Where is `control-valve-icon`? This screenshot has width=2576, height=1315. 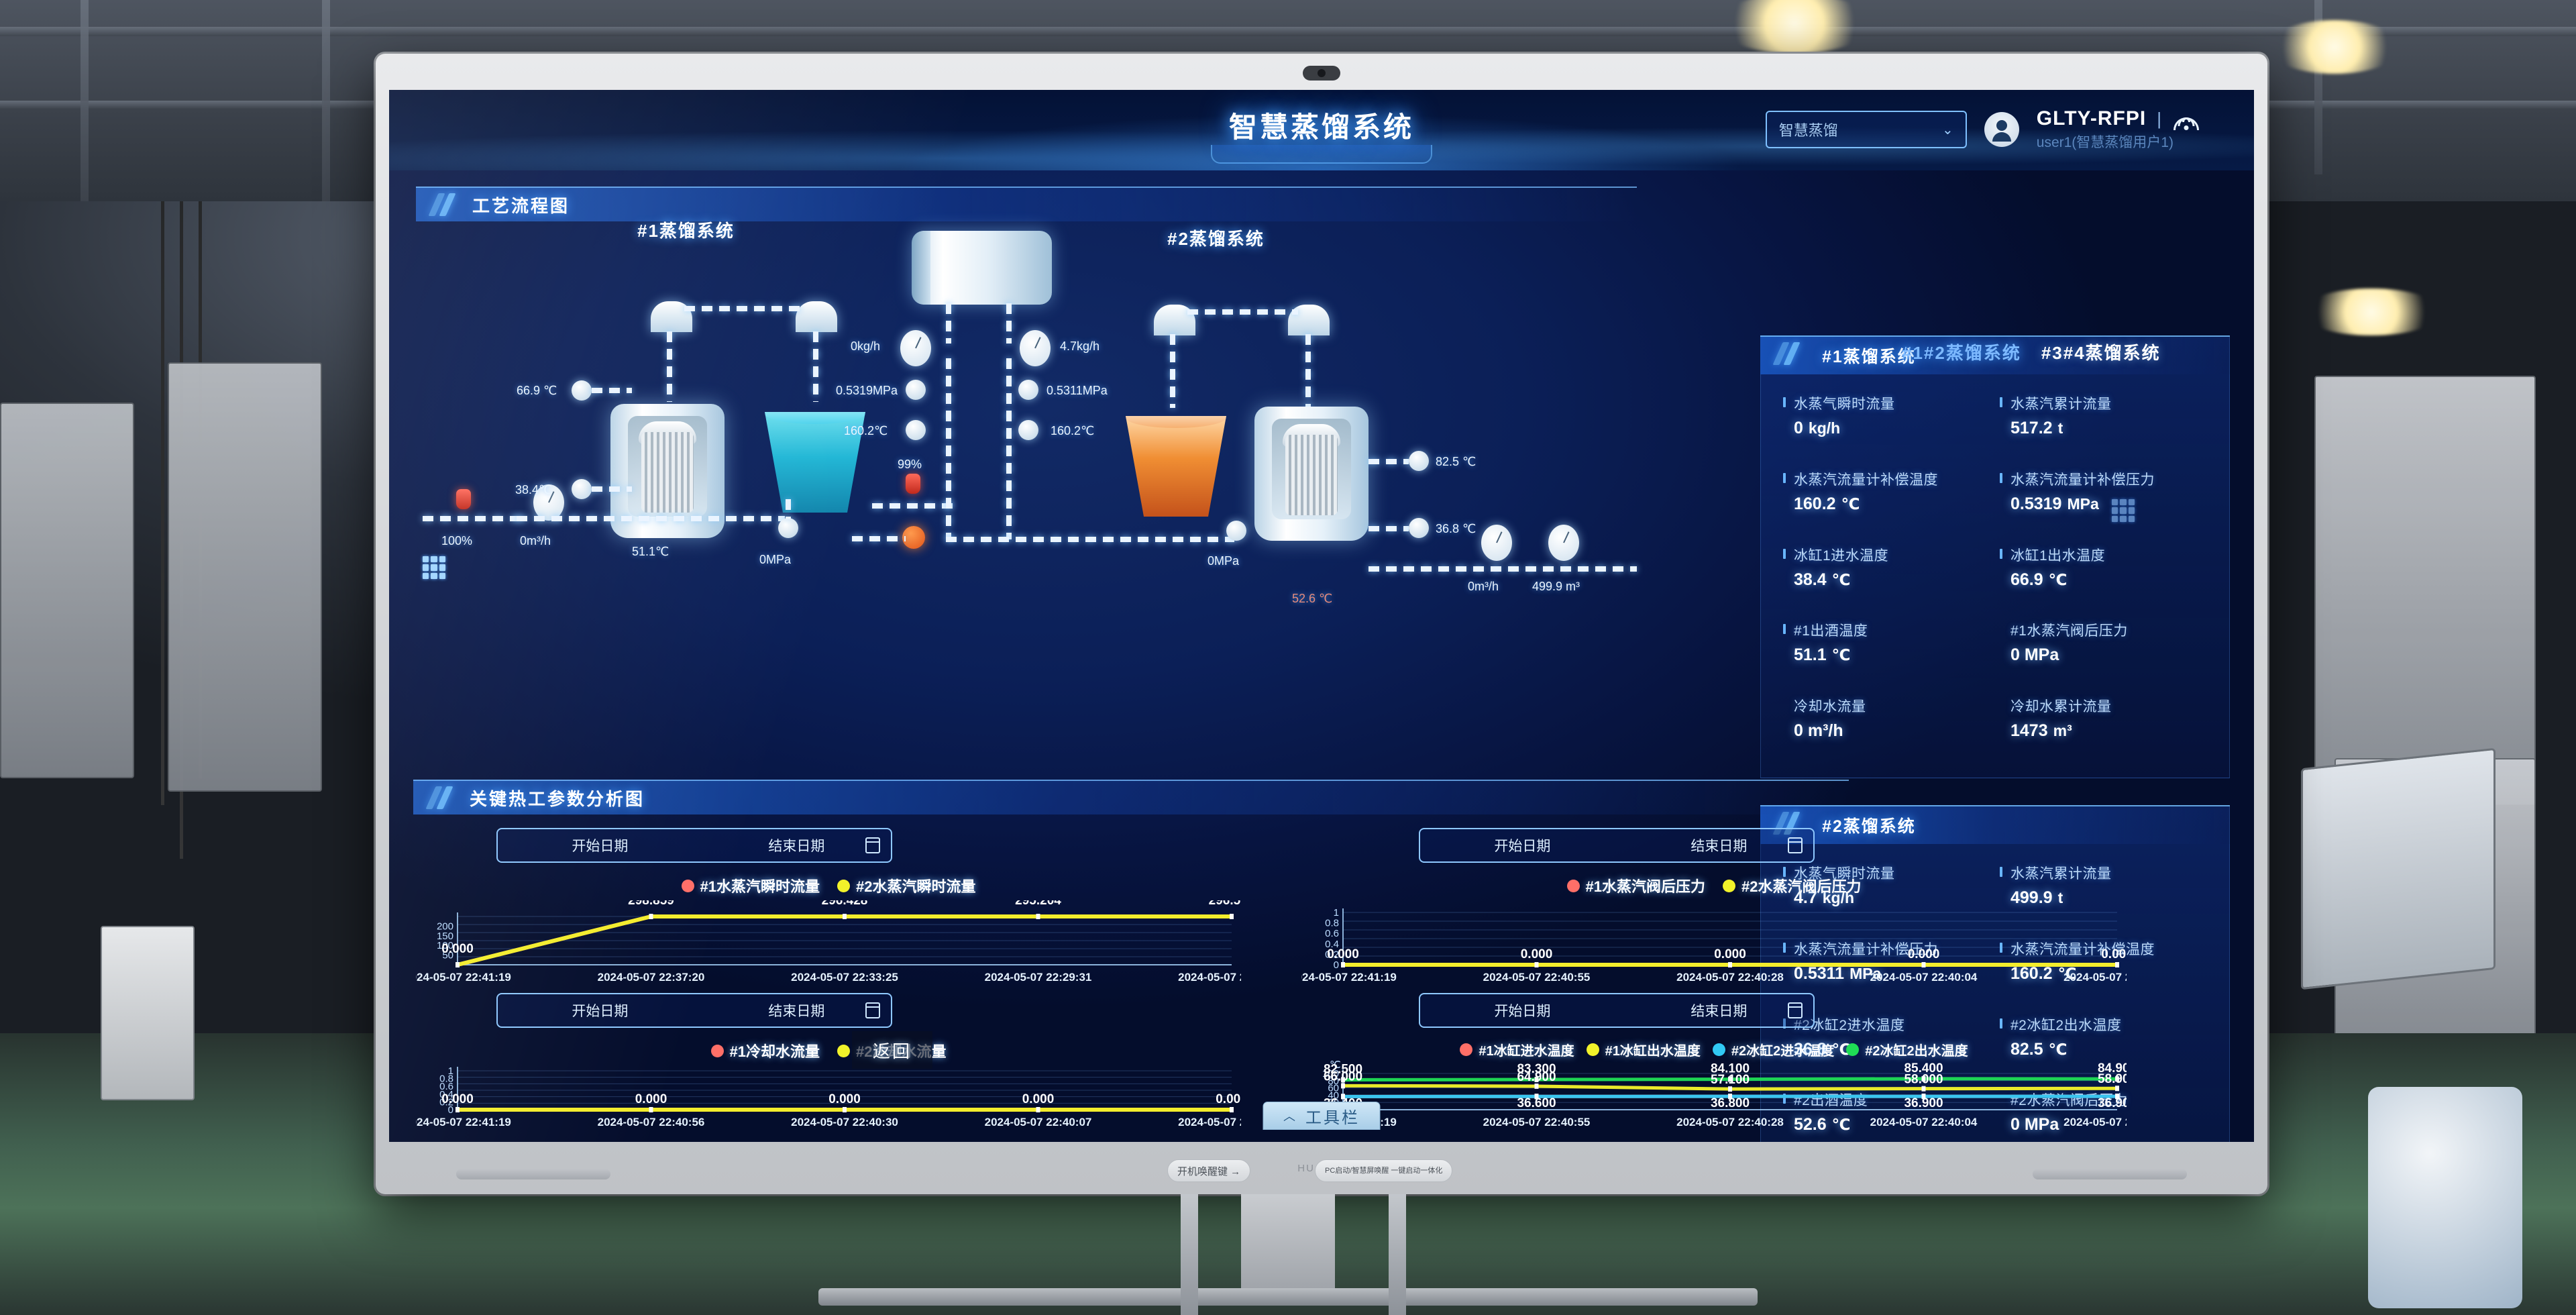
control-valve-icon is located at coordinates (913, 538).